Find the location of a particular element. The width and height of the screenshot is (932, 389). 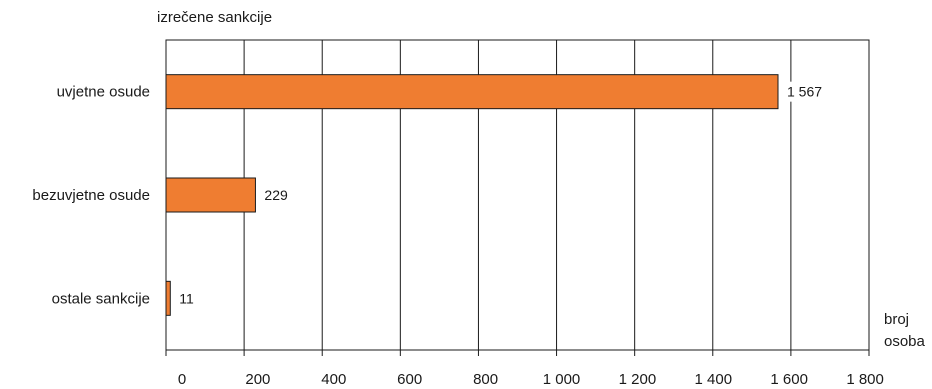

x-tick-label: 200 is located at coordinates (257, 379).